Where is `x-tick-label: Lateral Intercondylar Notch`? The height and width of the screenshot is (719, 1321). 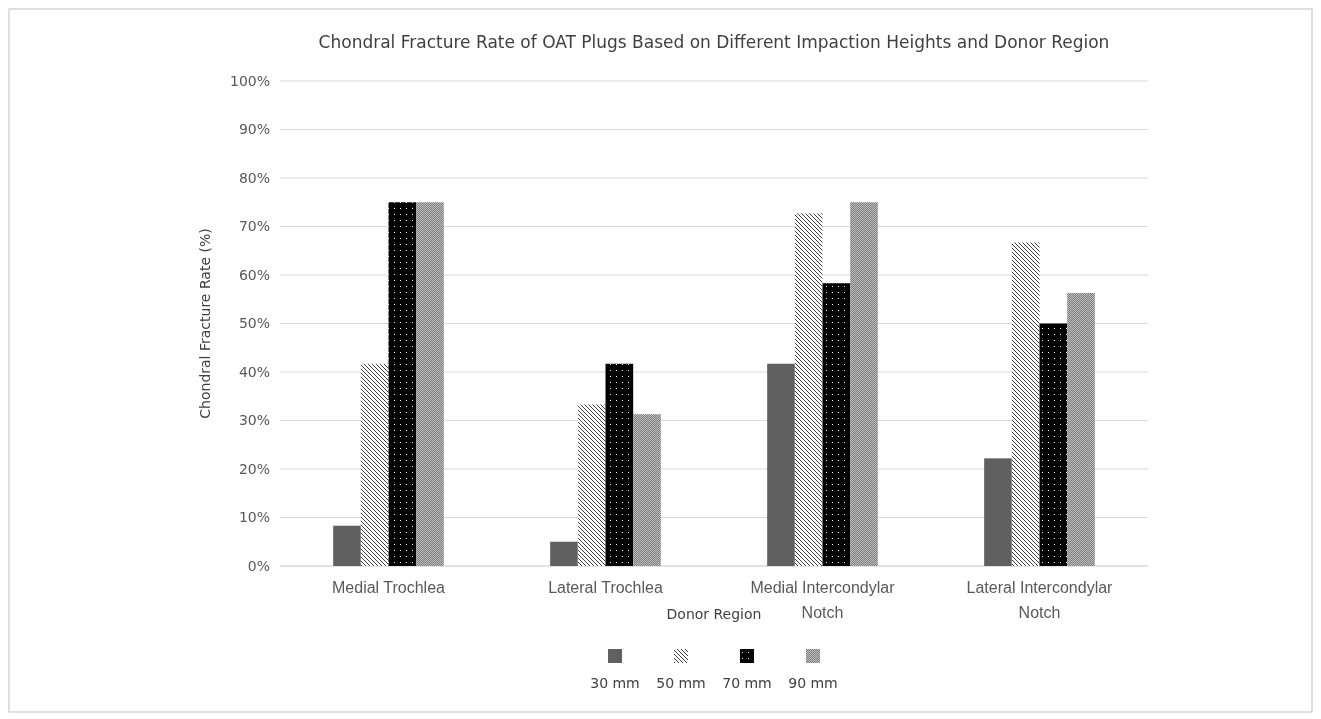
x-tick-label: Lateral Intercondylar Notch is located at coordinates (1040, 600).